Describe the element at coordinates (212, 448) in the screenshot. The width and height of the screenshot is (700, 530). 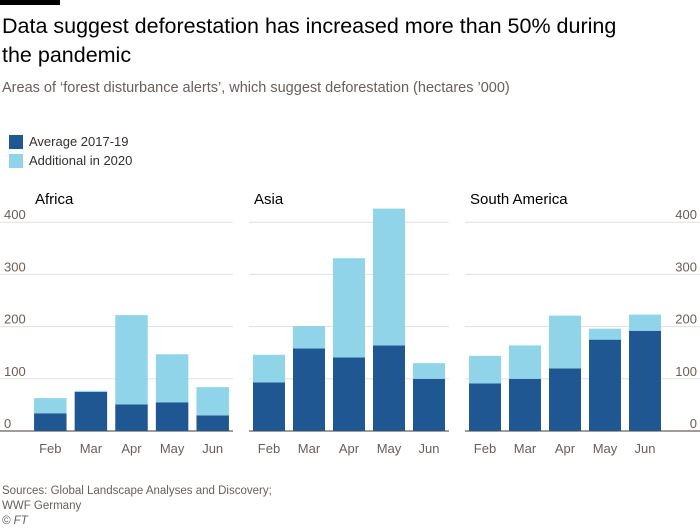
I see `africa-xtick-jun: Jun` at that location.